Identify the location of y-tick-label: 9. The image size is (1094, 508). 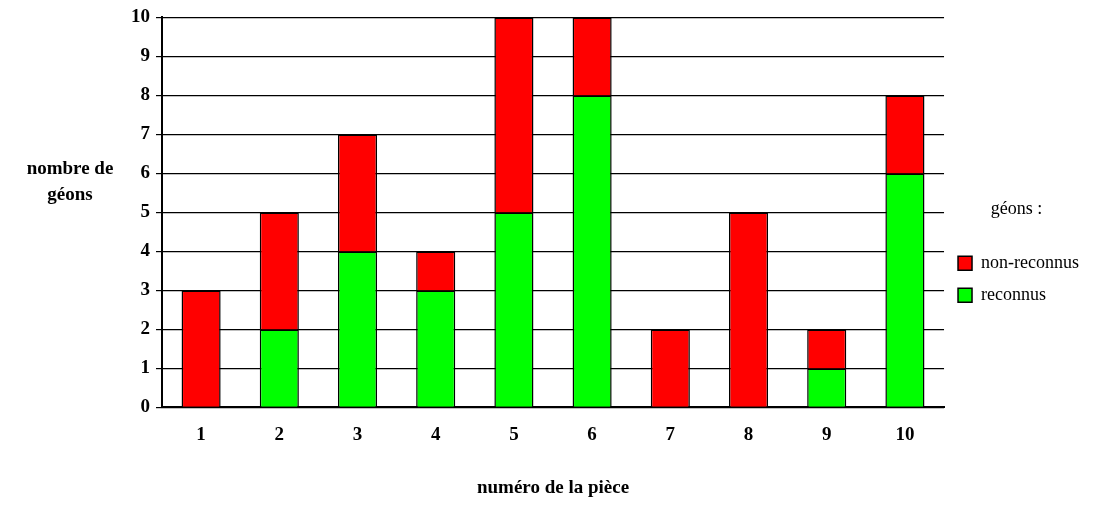
(145, 55).